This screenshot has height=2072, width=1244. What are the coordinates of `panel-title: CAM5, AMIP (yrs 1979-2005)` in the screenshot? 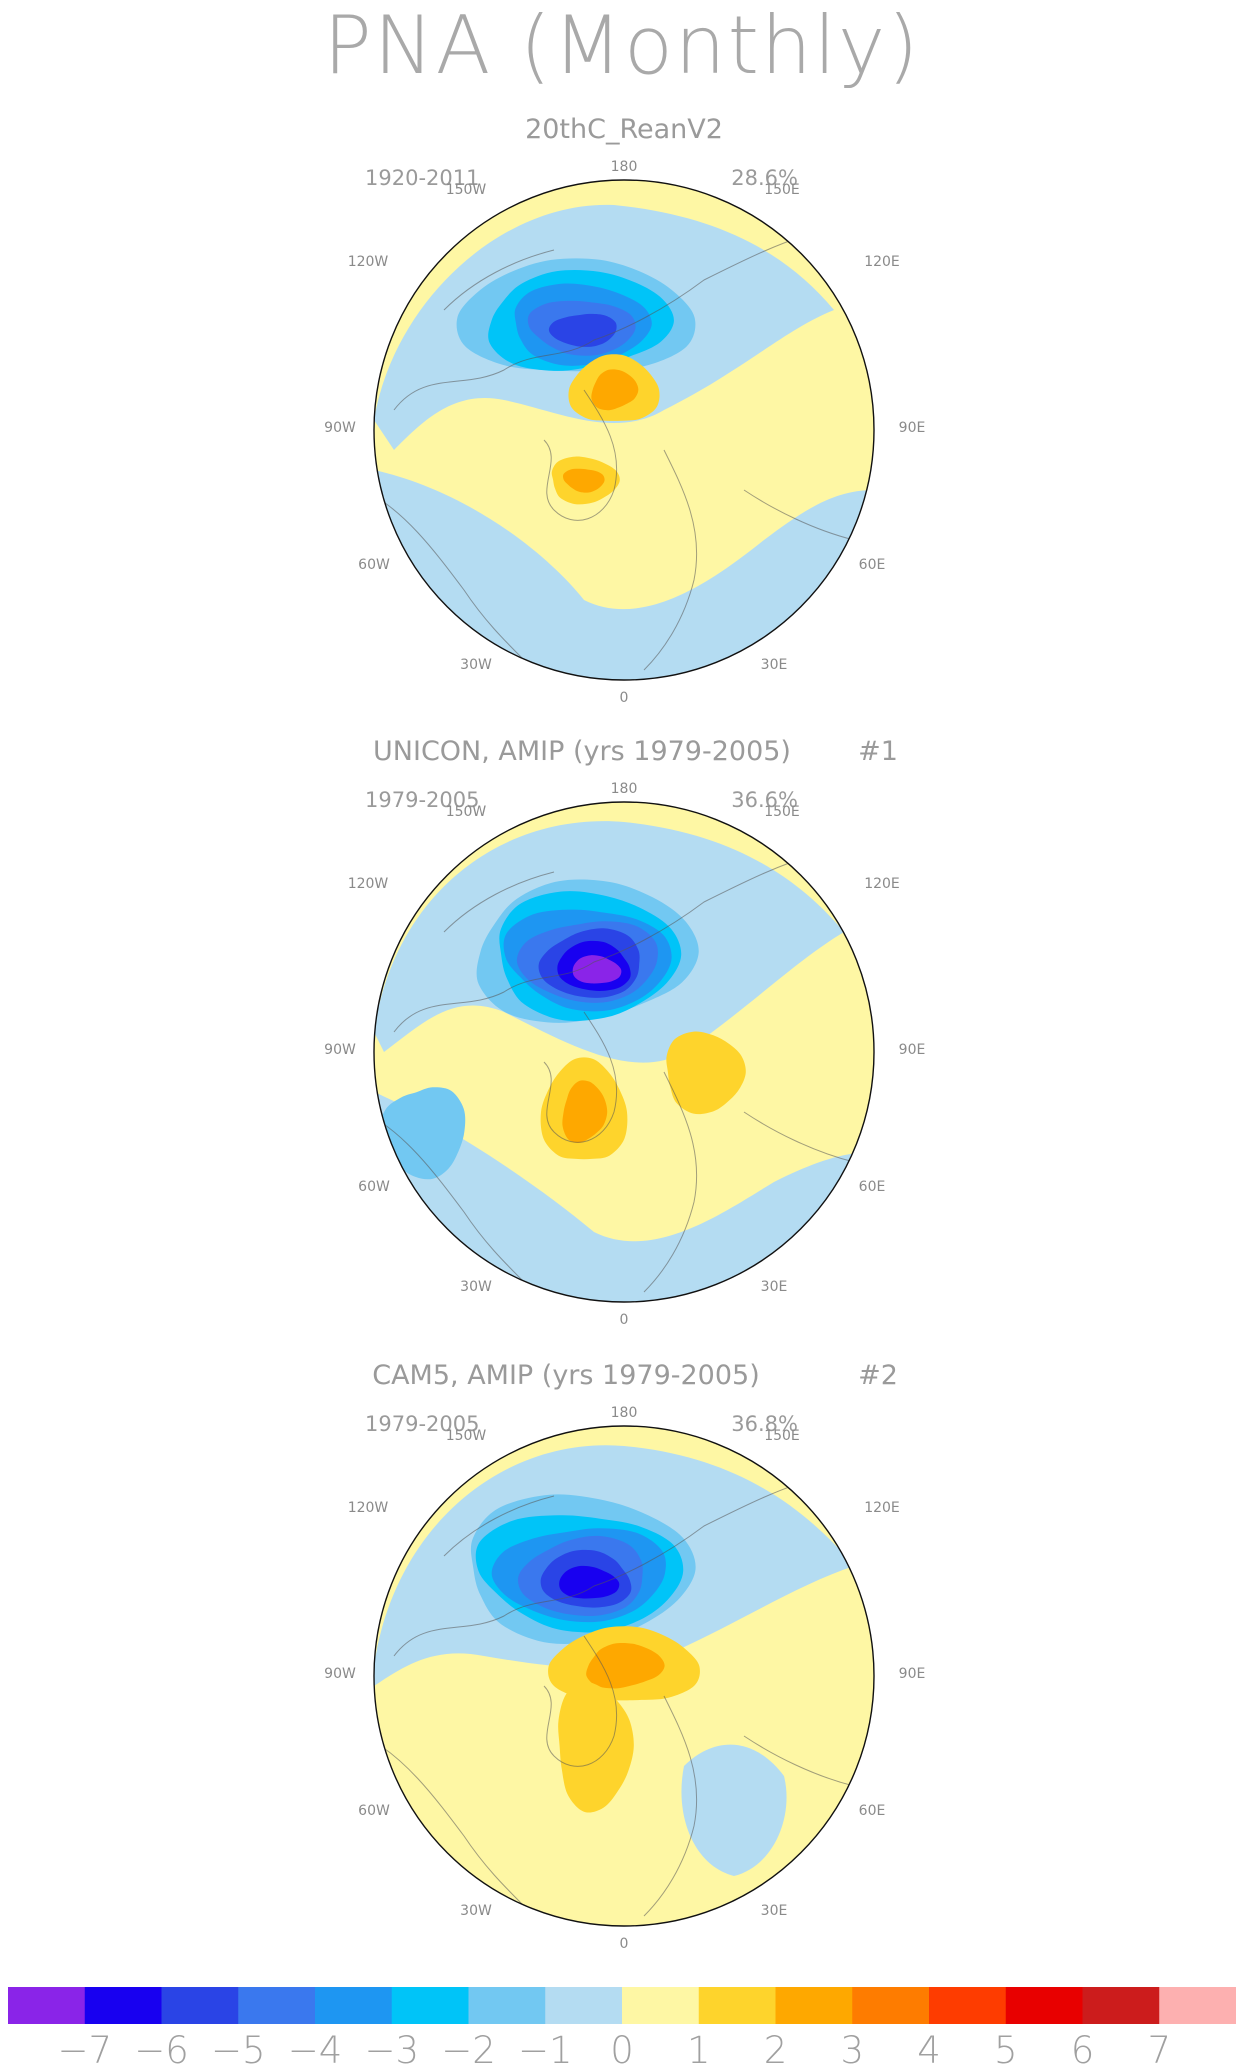 It's located at (566, 1375).